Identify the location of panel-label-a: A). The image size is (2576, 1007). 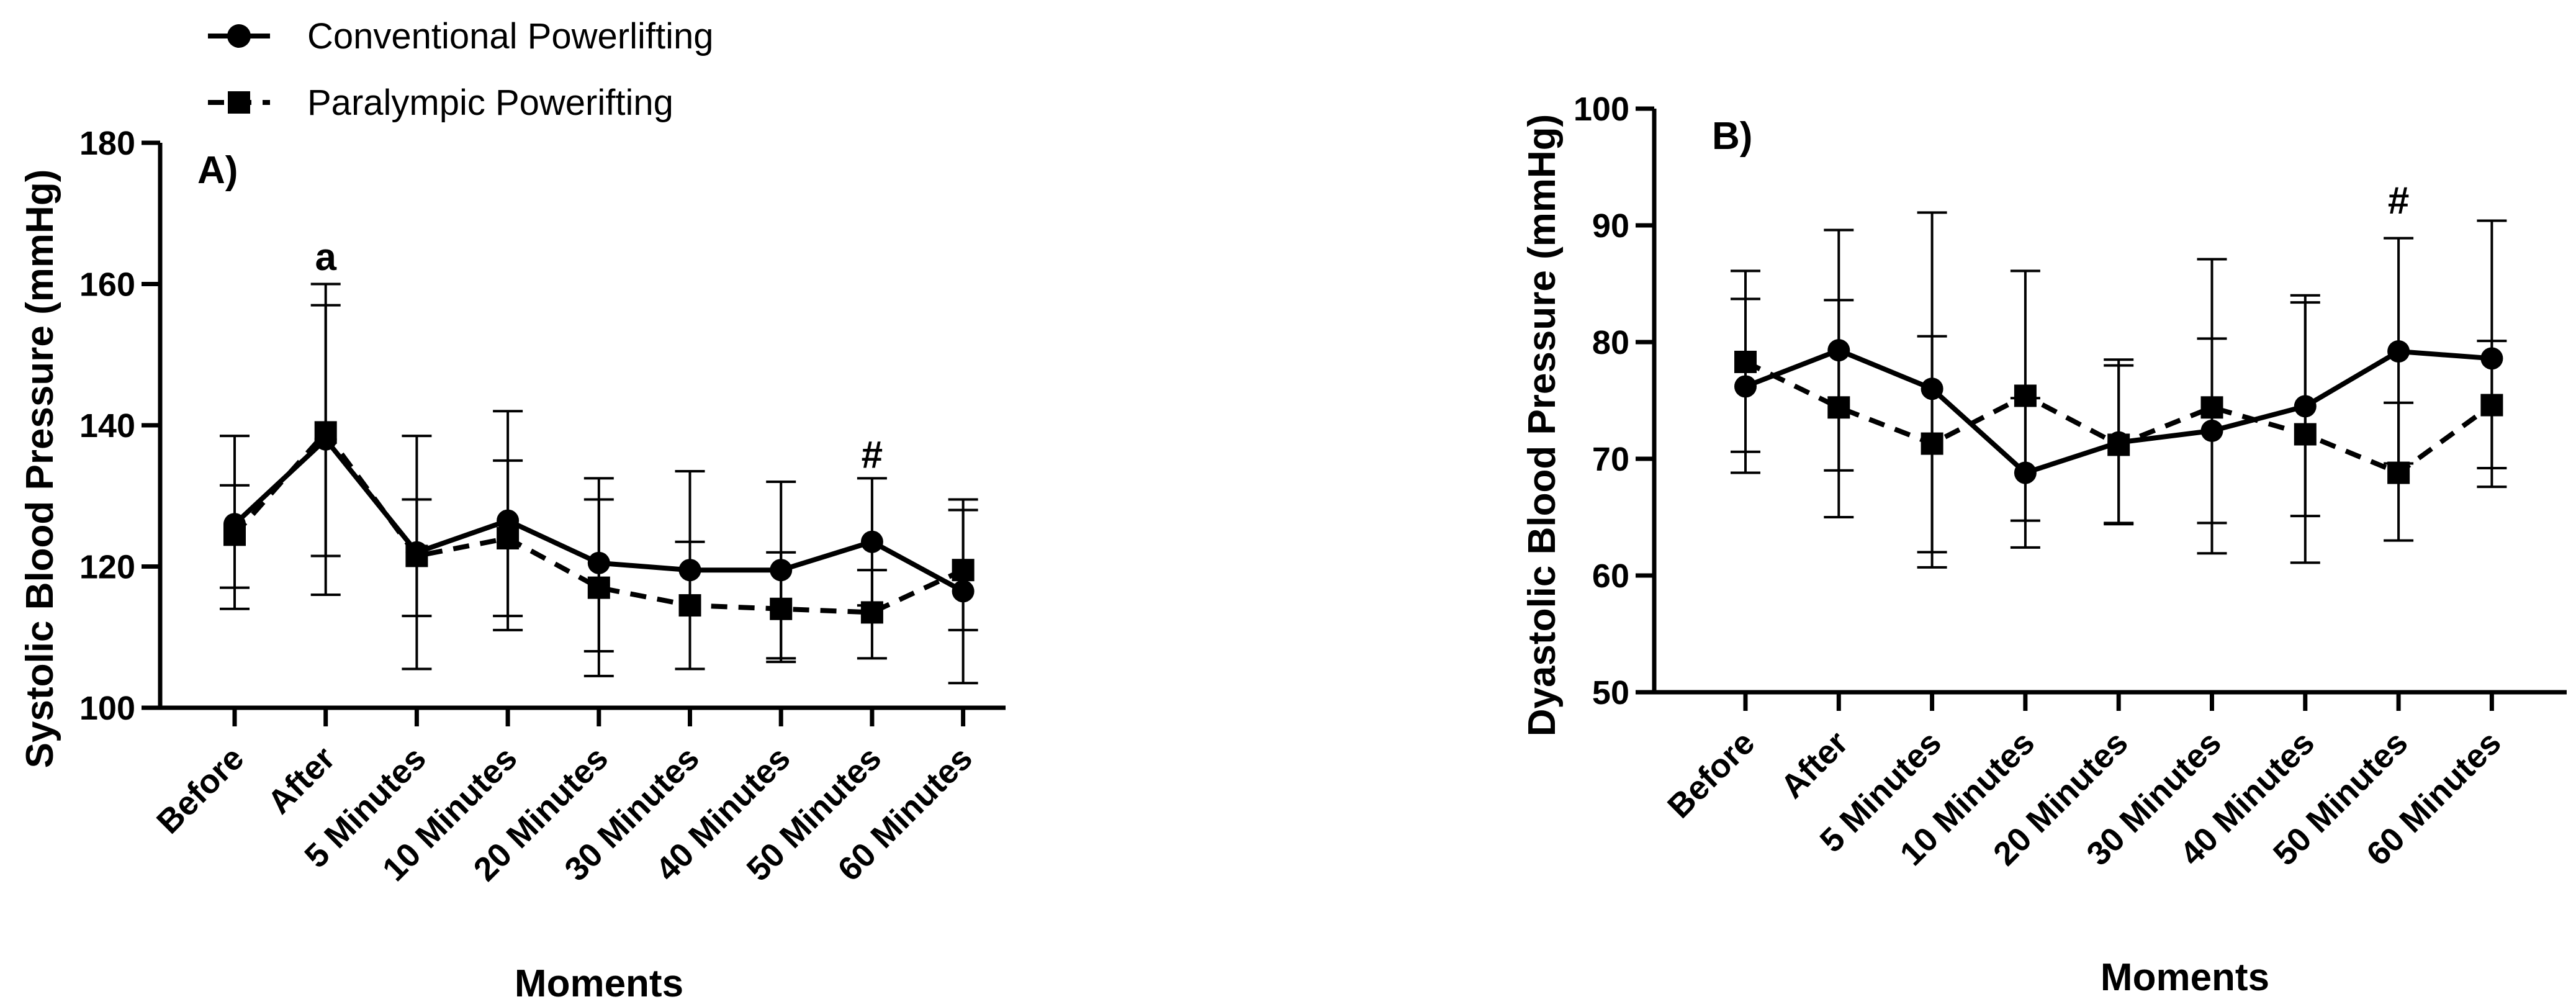
(217, 170).